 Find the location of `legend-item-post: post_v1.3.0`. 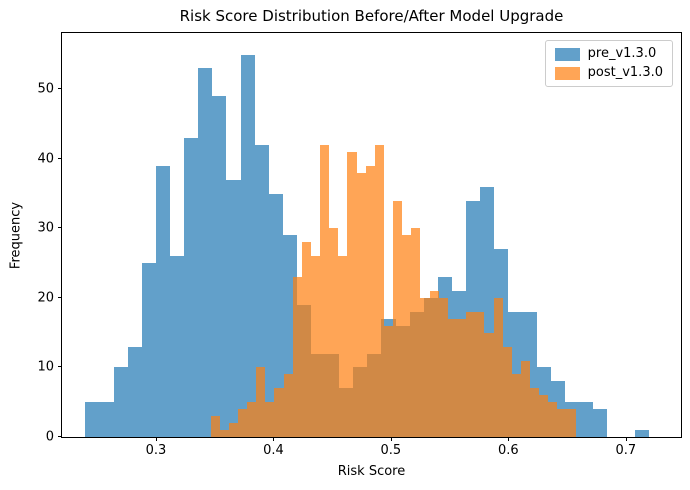

legend-item-post: post_v1.3.0 is located at coordinates (608, 72).